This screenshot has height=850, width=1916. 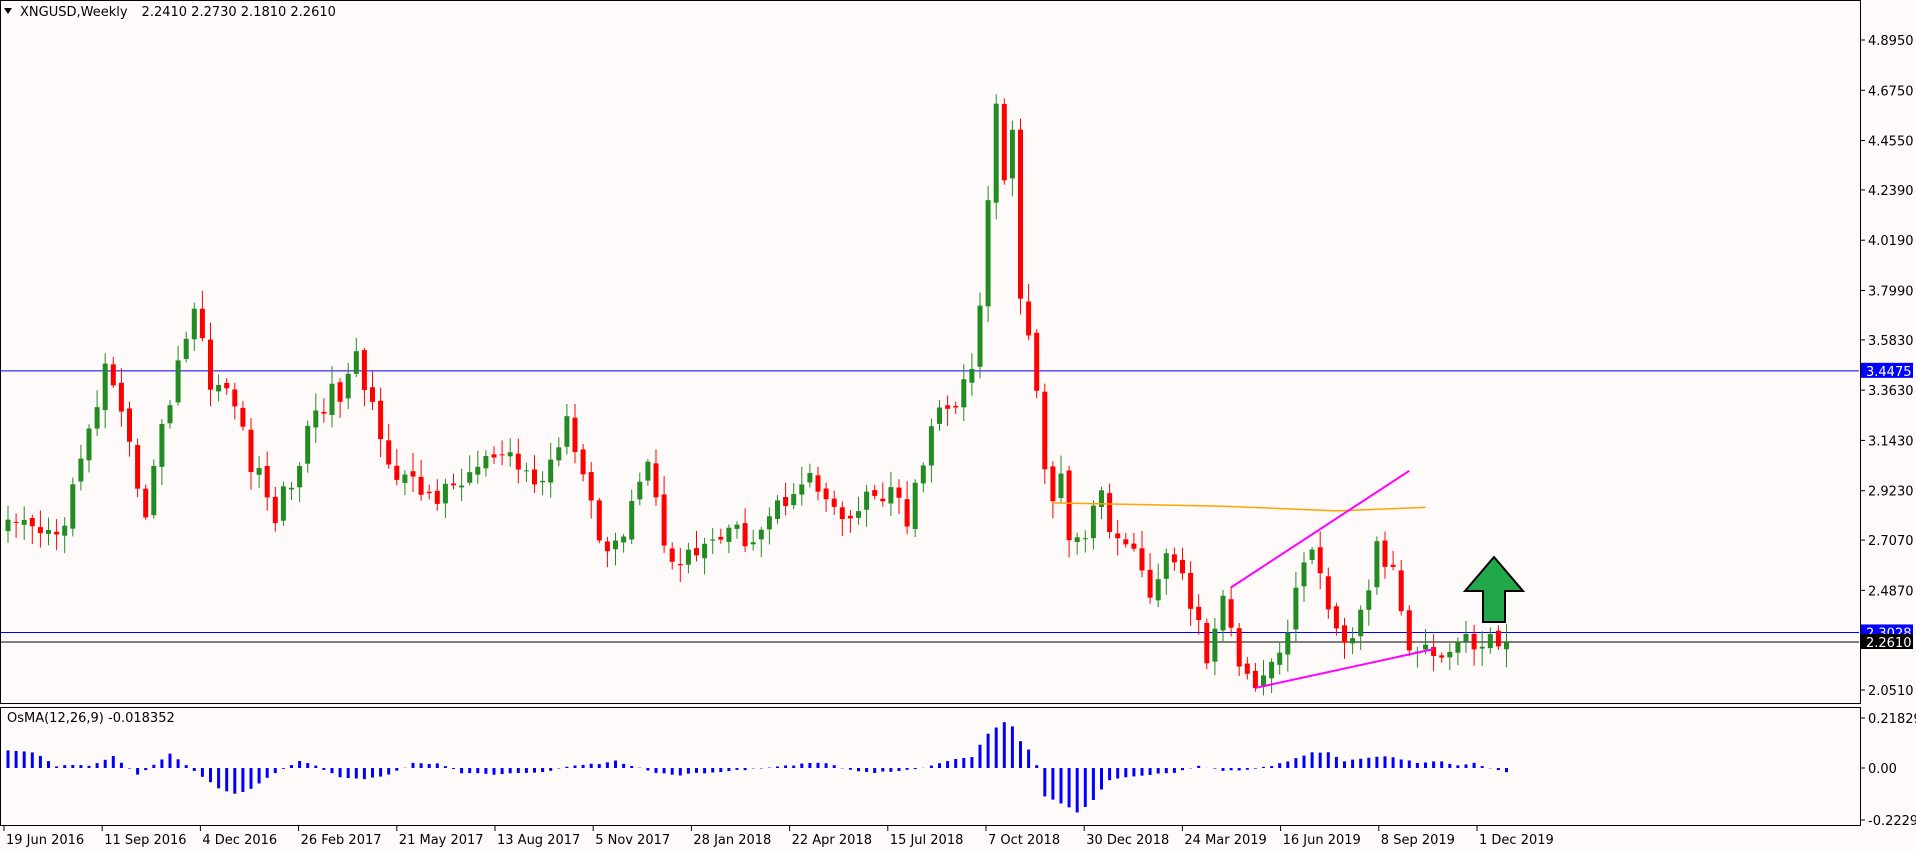 What do you see at coordinates (538, 840) in the screenshot?
I see `time-tick-label: 13 Aug 2017` at bounding box center [538, 840].